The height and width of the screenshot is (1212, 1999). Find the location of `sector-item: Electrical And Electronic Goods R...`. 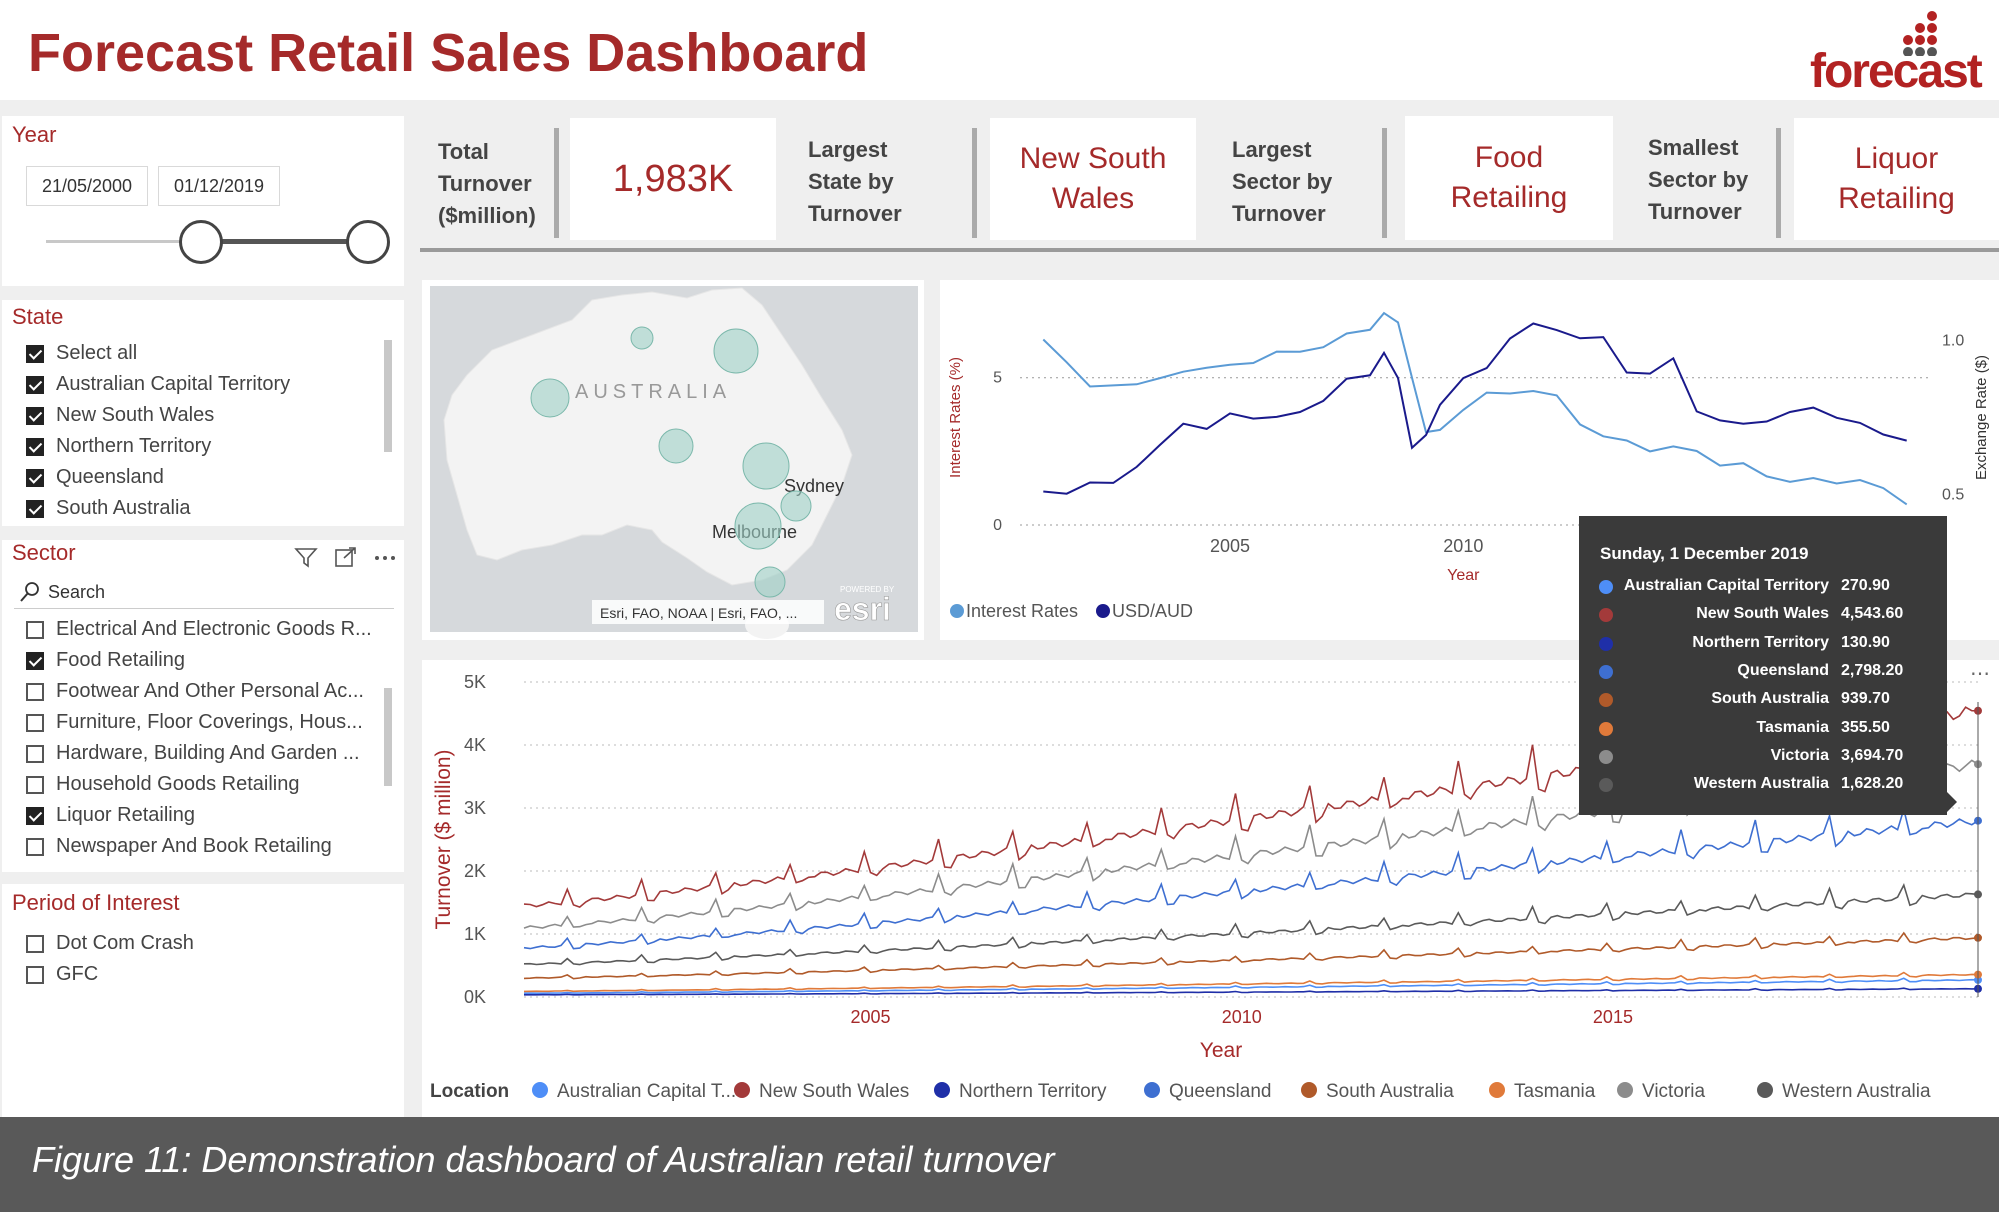

sector-item: Electrical And Electronic Goods R... is located at coordinates (211, 632).